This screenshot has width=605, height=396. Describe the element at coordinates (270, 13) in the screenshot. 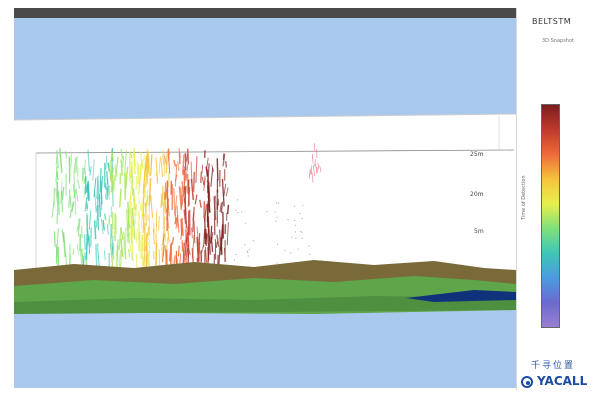

I see `title-bar` at that location.